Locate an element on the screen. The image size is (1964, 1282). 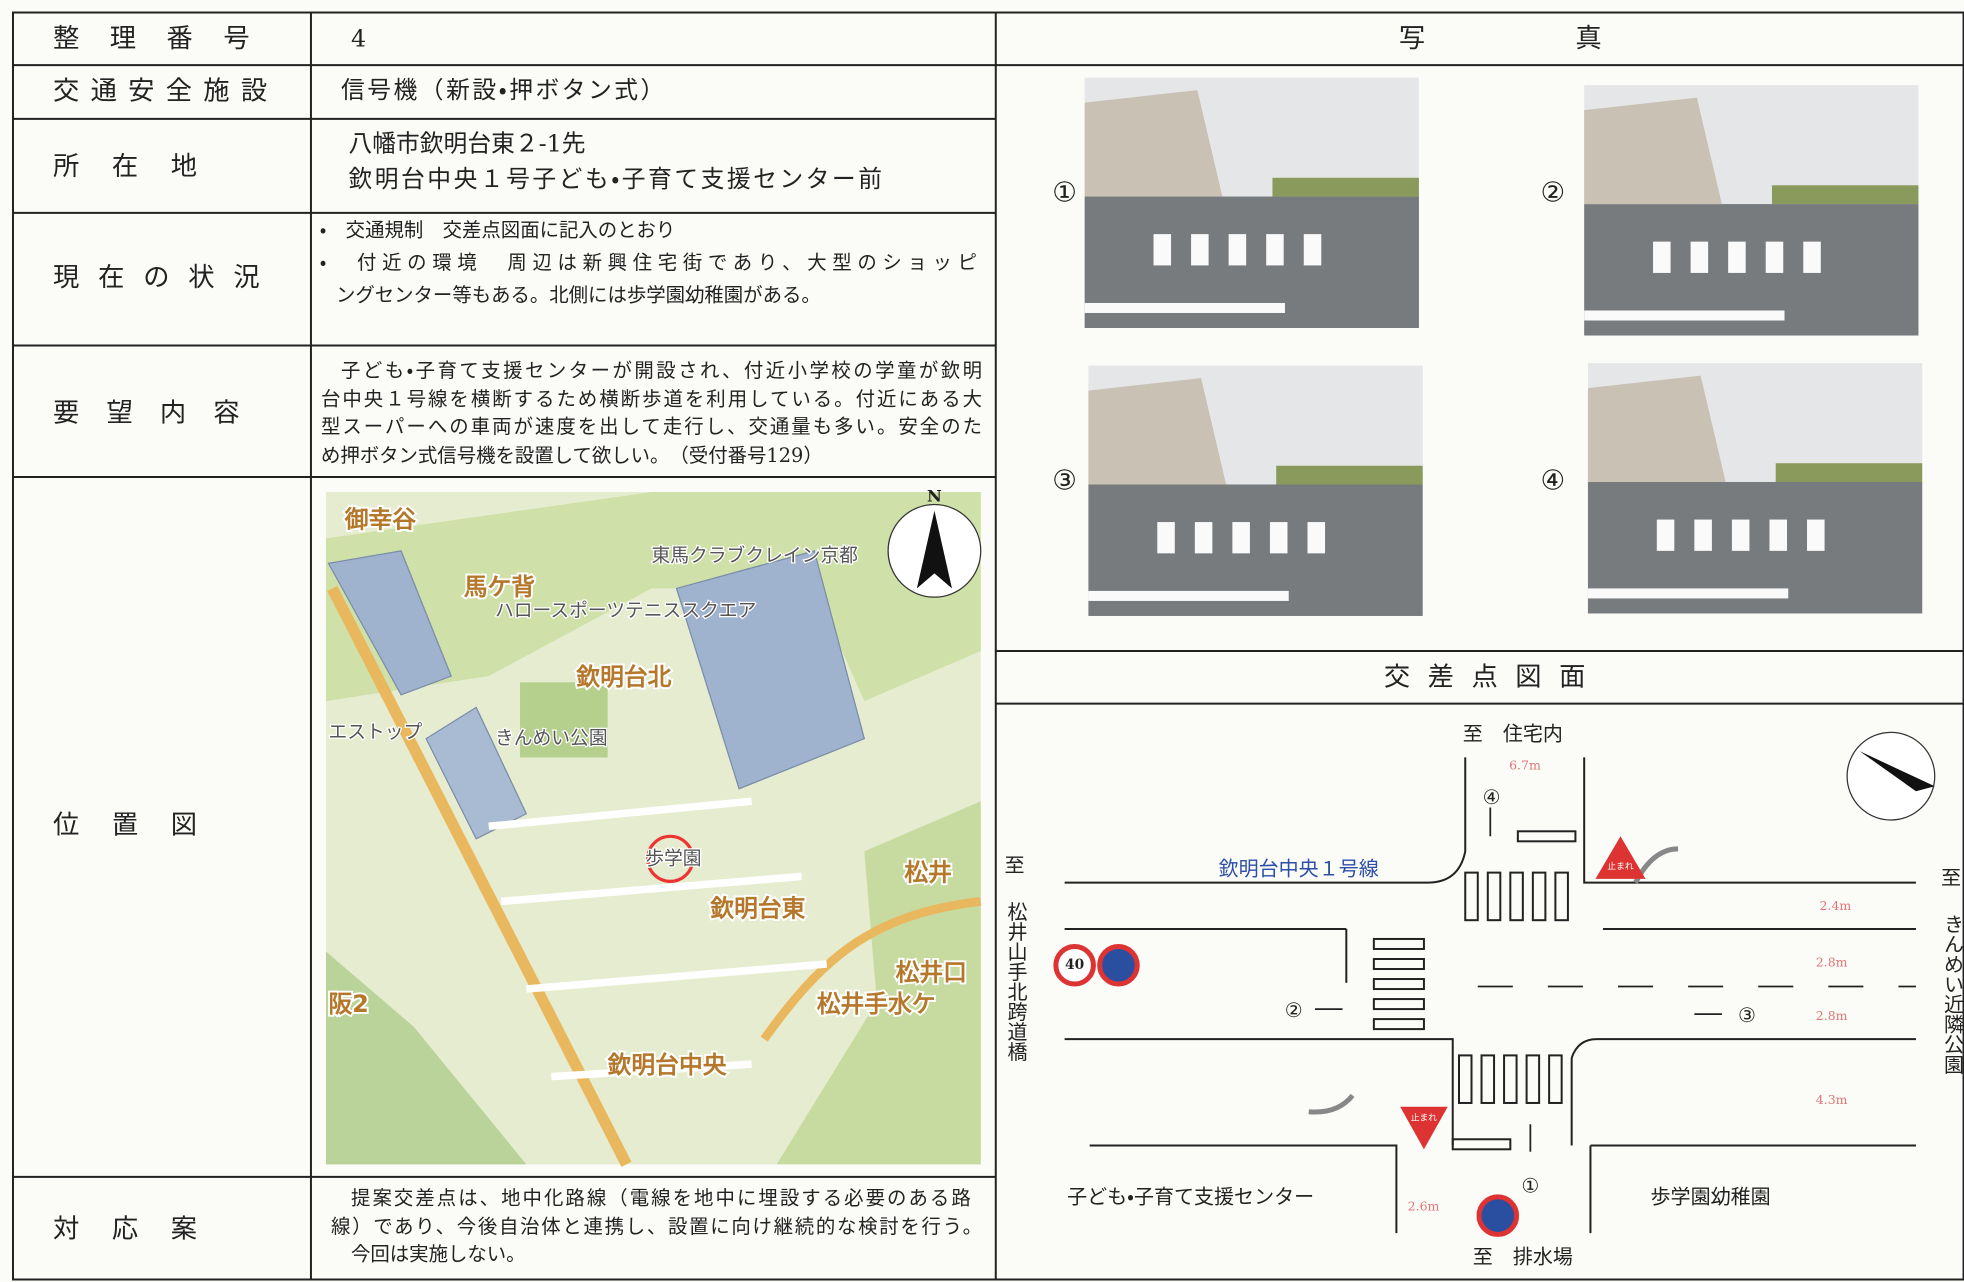
photos-header: 写真 is located at coordinates (1575, 39).